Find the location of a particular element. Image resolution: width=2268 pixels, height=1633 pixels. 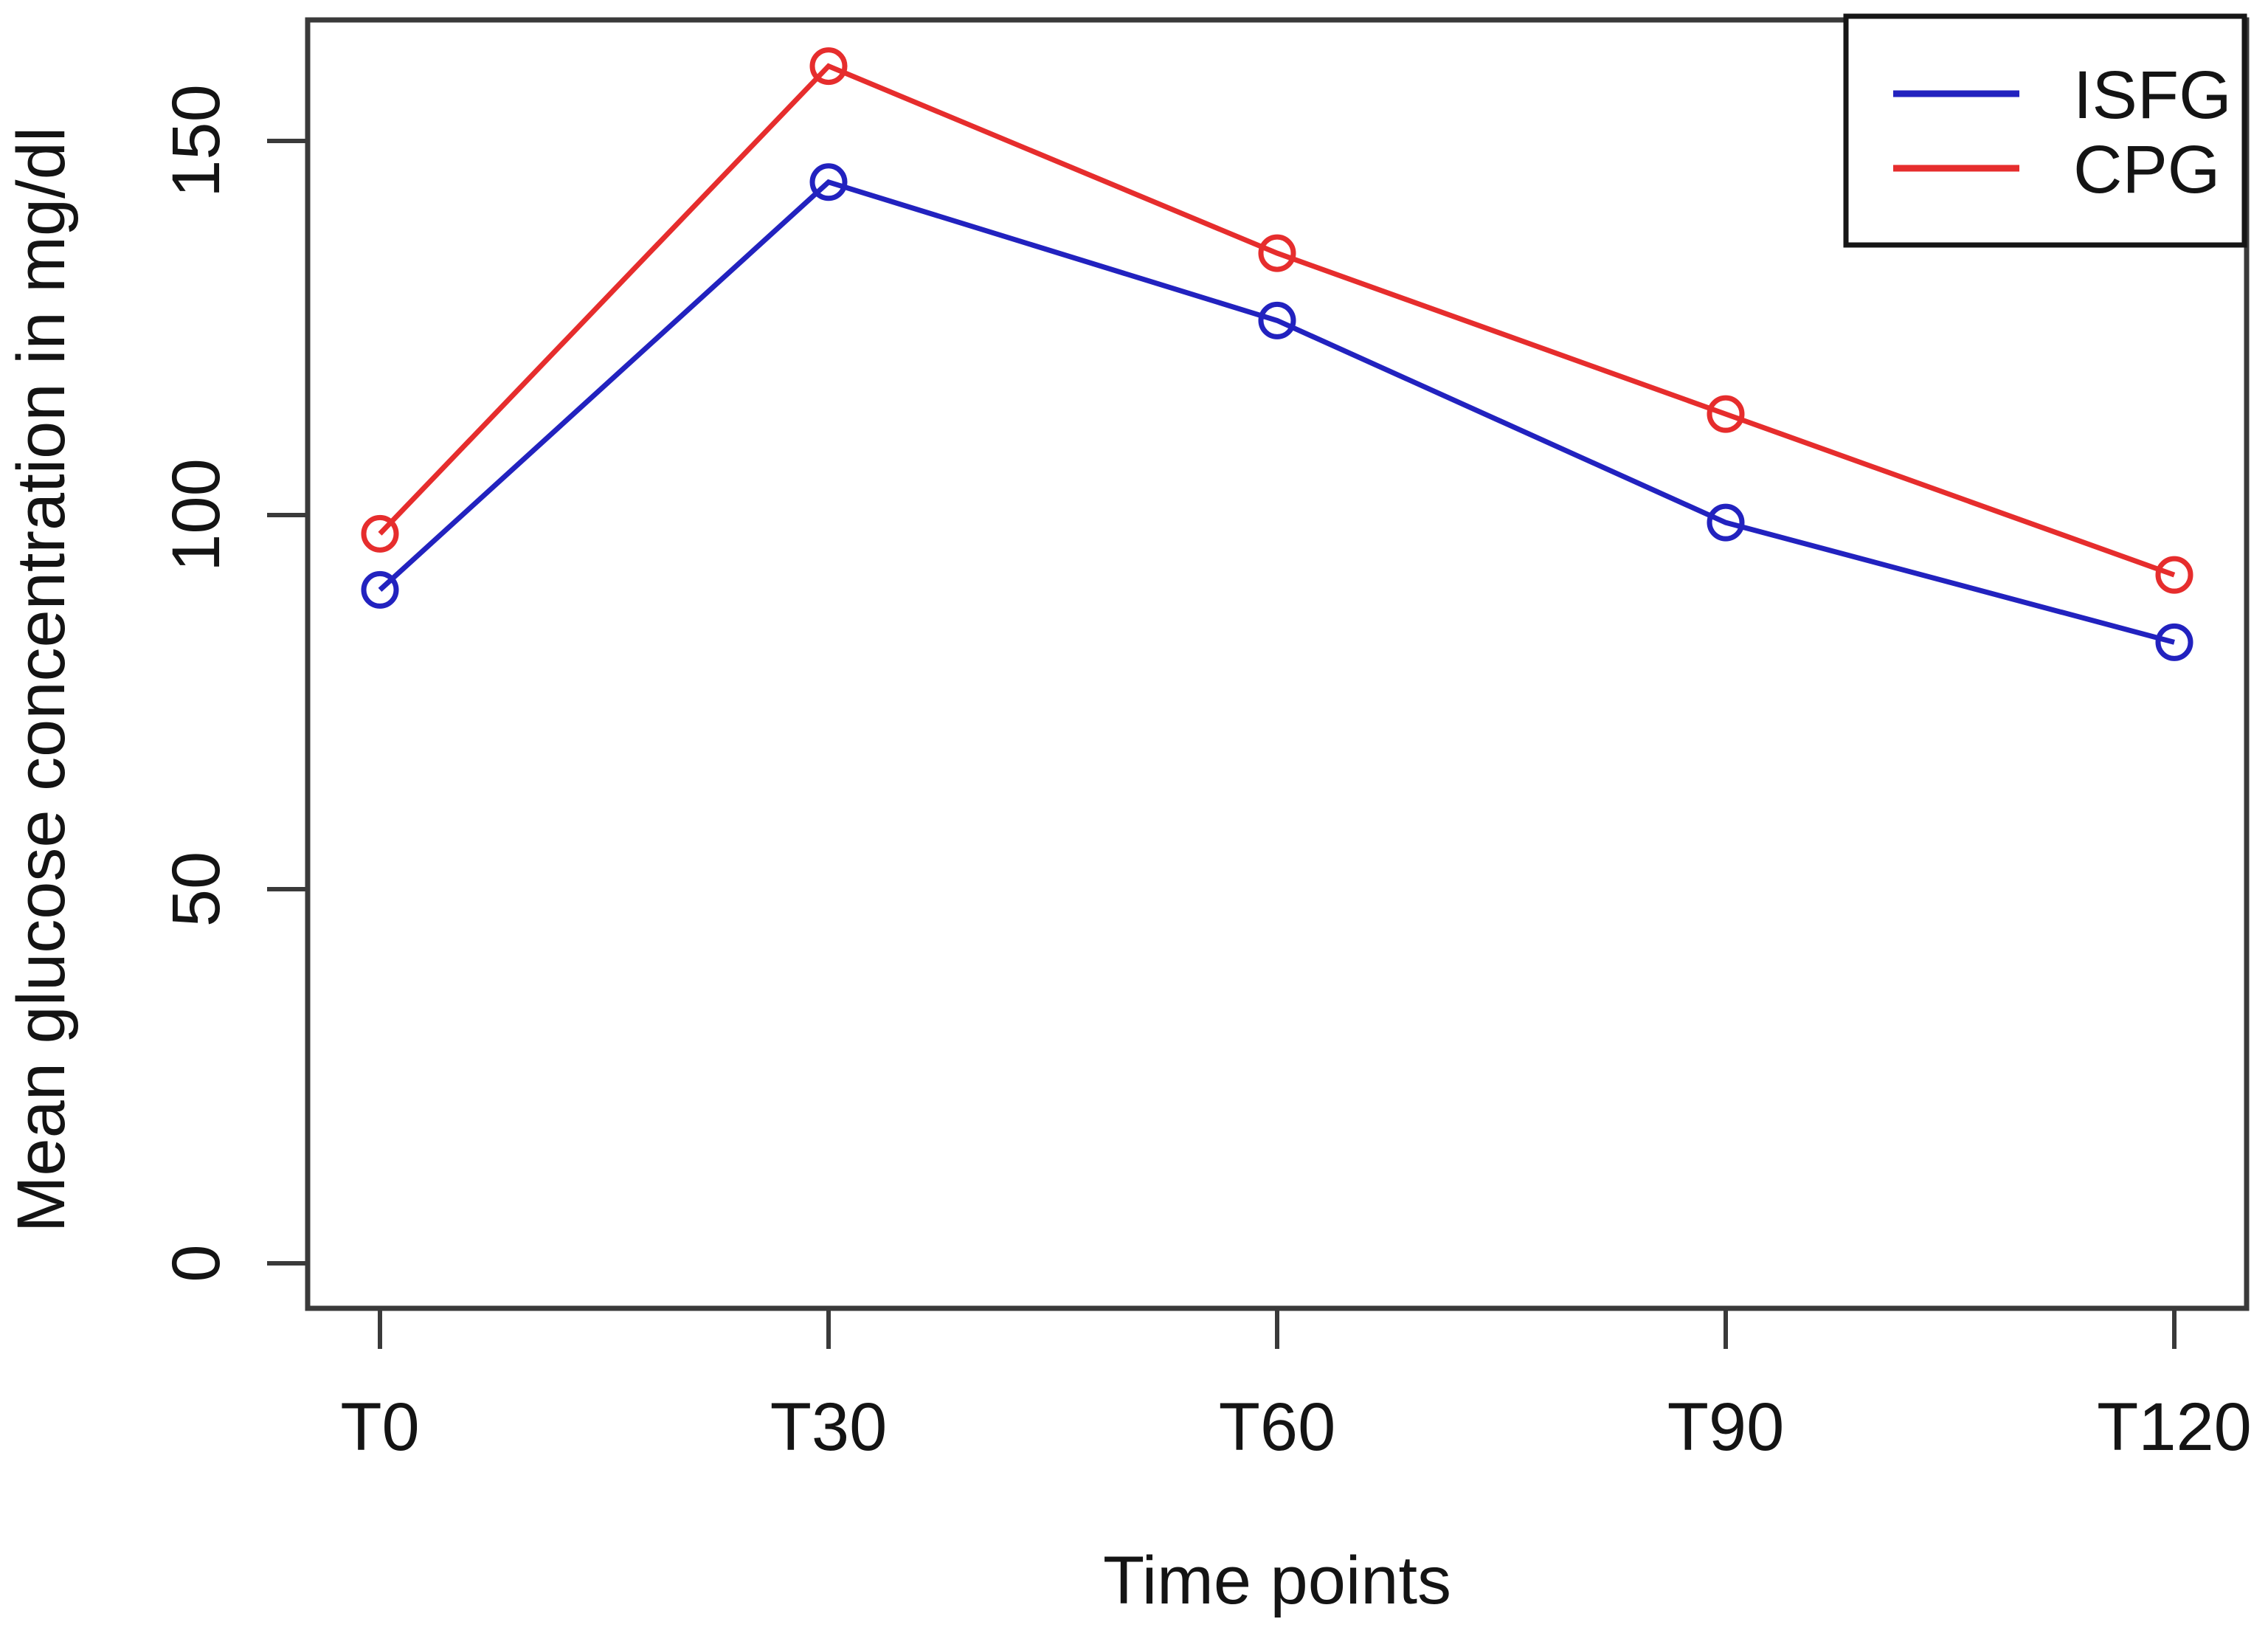

legend-label-cpg: CPG is located at coordinates (2146, 169).